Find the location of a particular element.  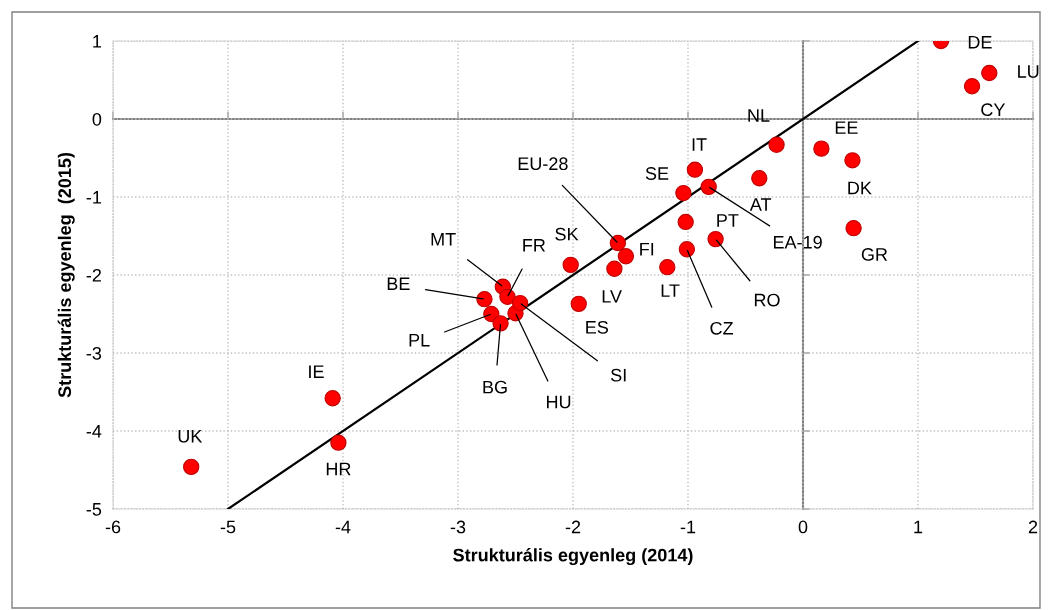

x-tick-label: 0 is located at coordinates (803, 527).